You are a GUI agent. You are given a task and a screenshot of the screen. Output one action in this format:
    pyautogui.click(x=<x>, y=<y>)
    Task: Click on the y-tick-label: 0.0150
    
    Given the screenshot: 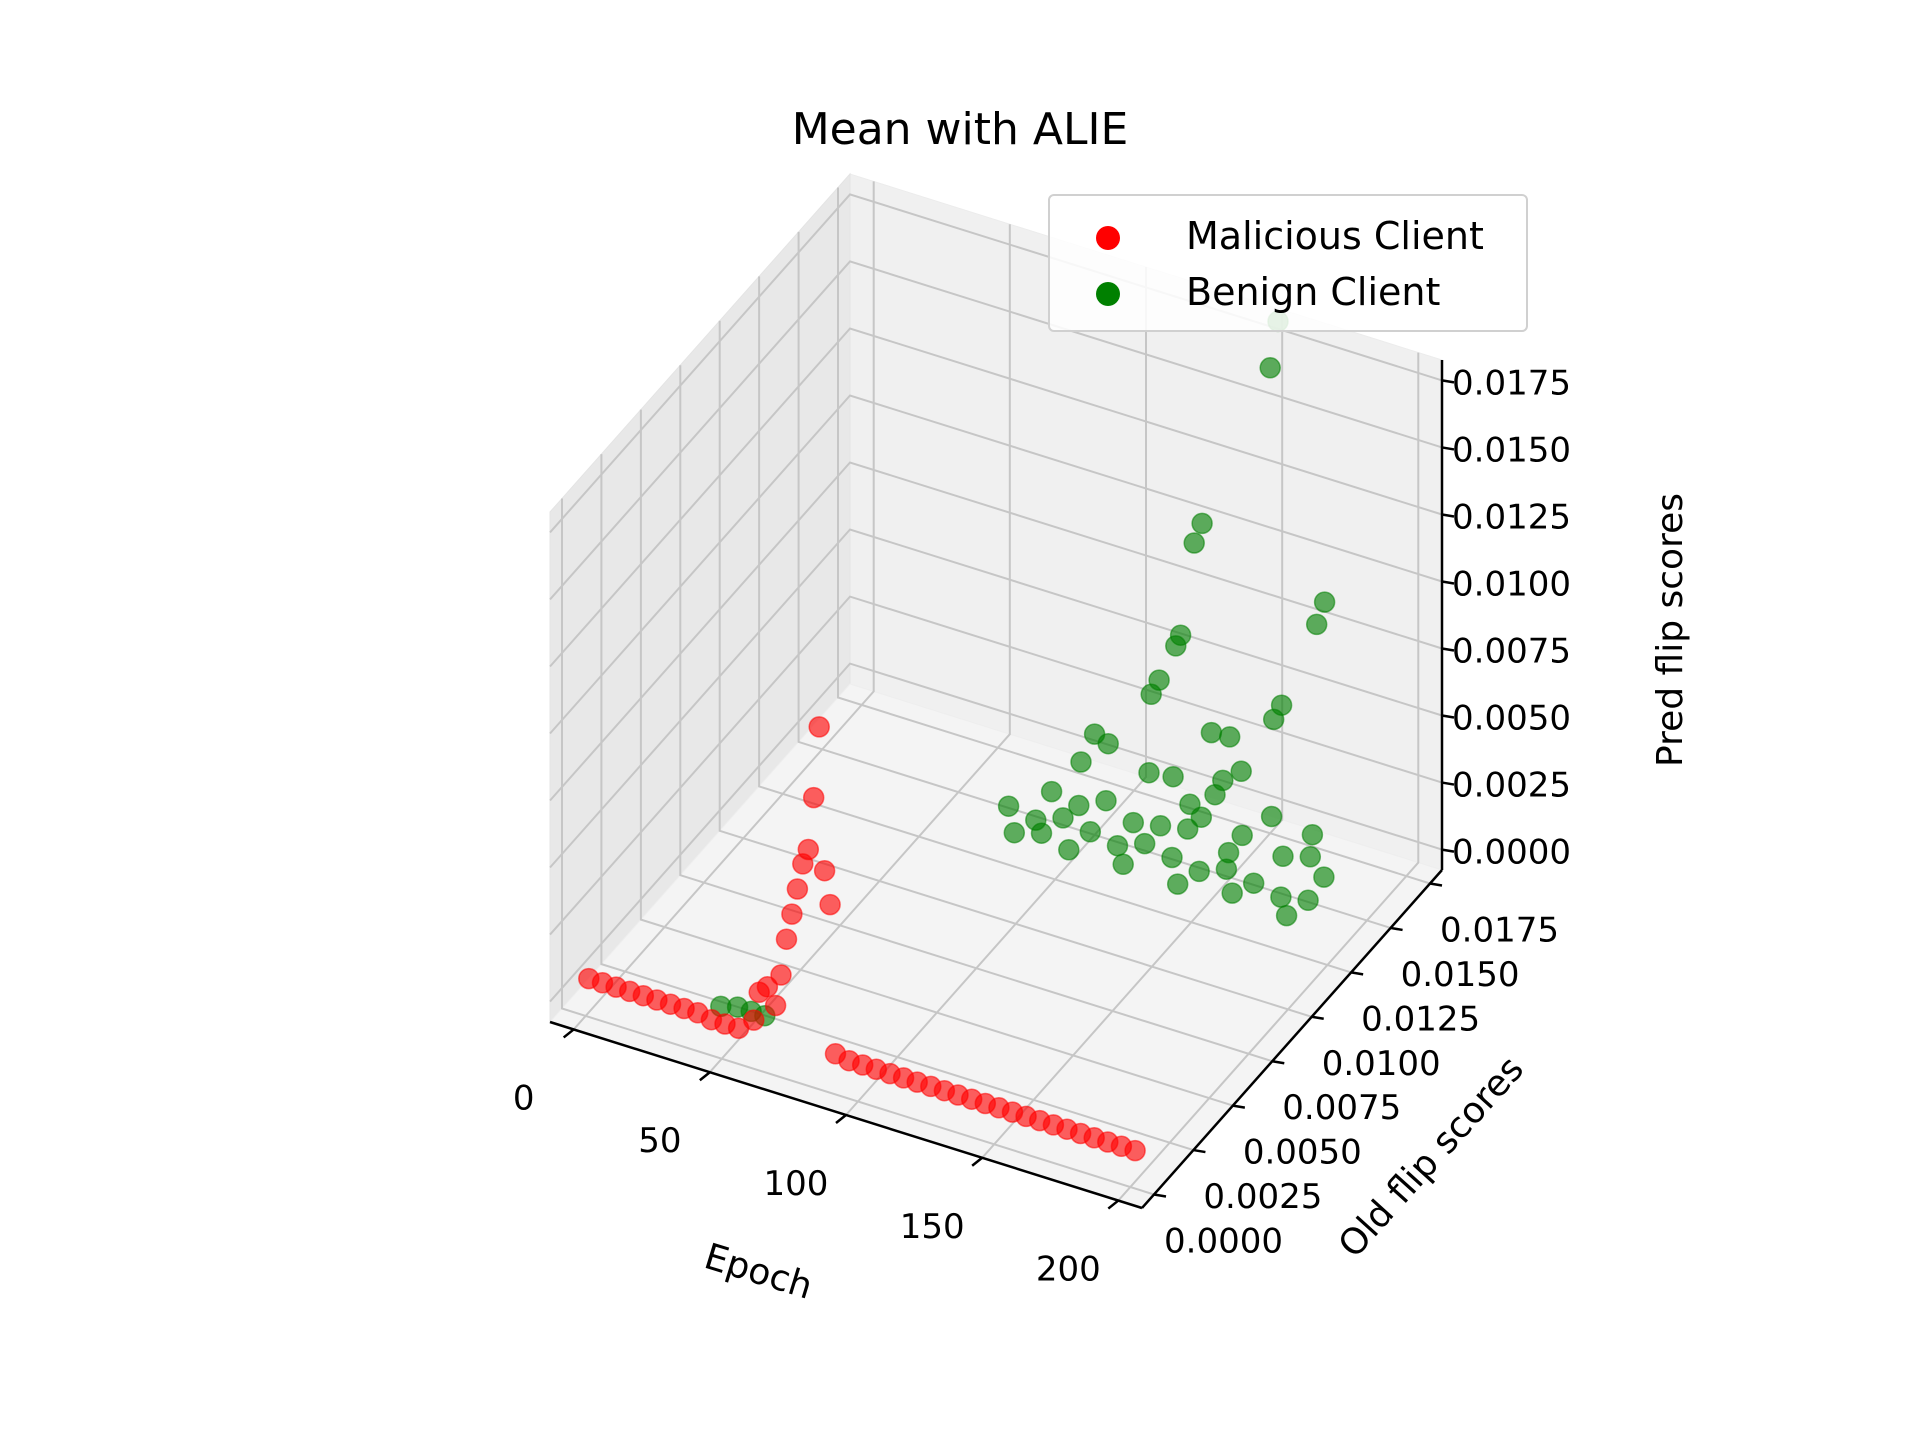 What is the action you would take?
    pyautogui.click(x=1460, y=975)
    